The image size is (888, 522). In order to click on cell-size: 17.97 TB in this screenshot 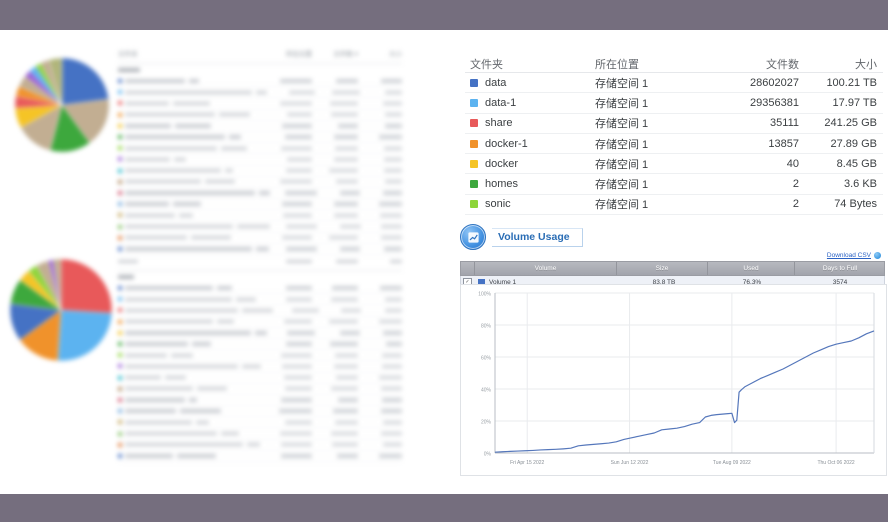, I will do `click(854, 102)`.